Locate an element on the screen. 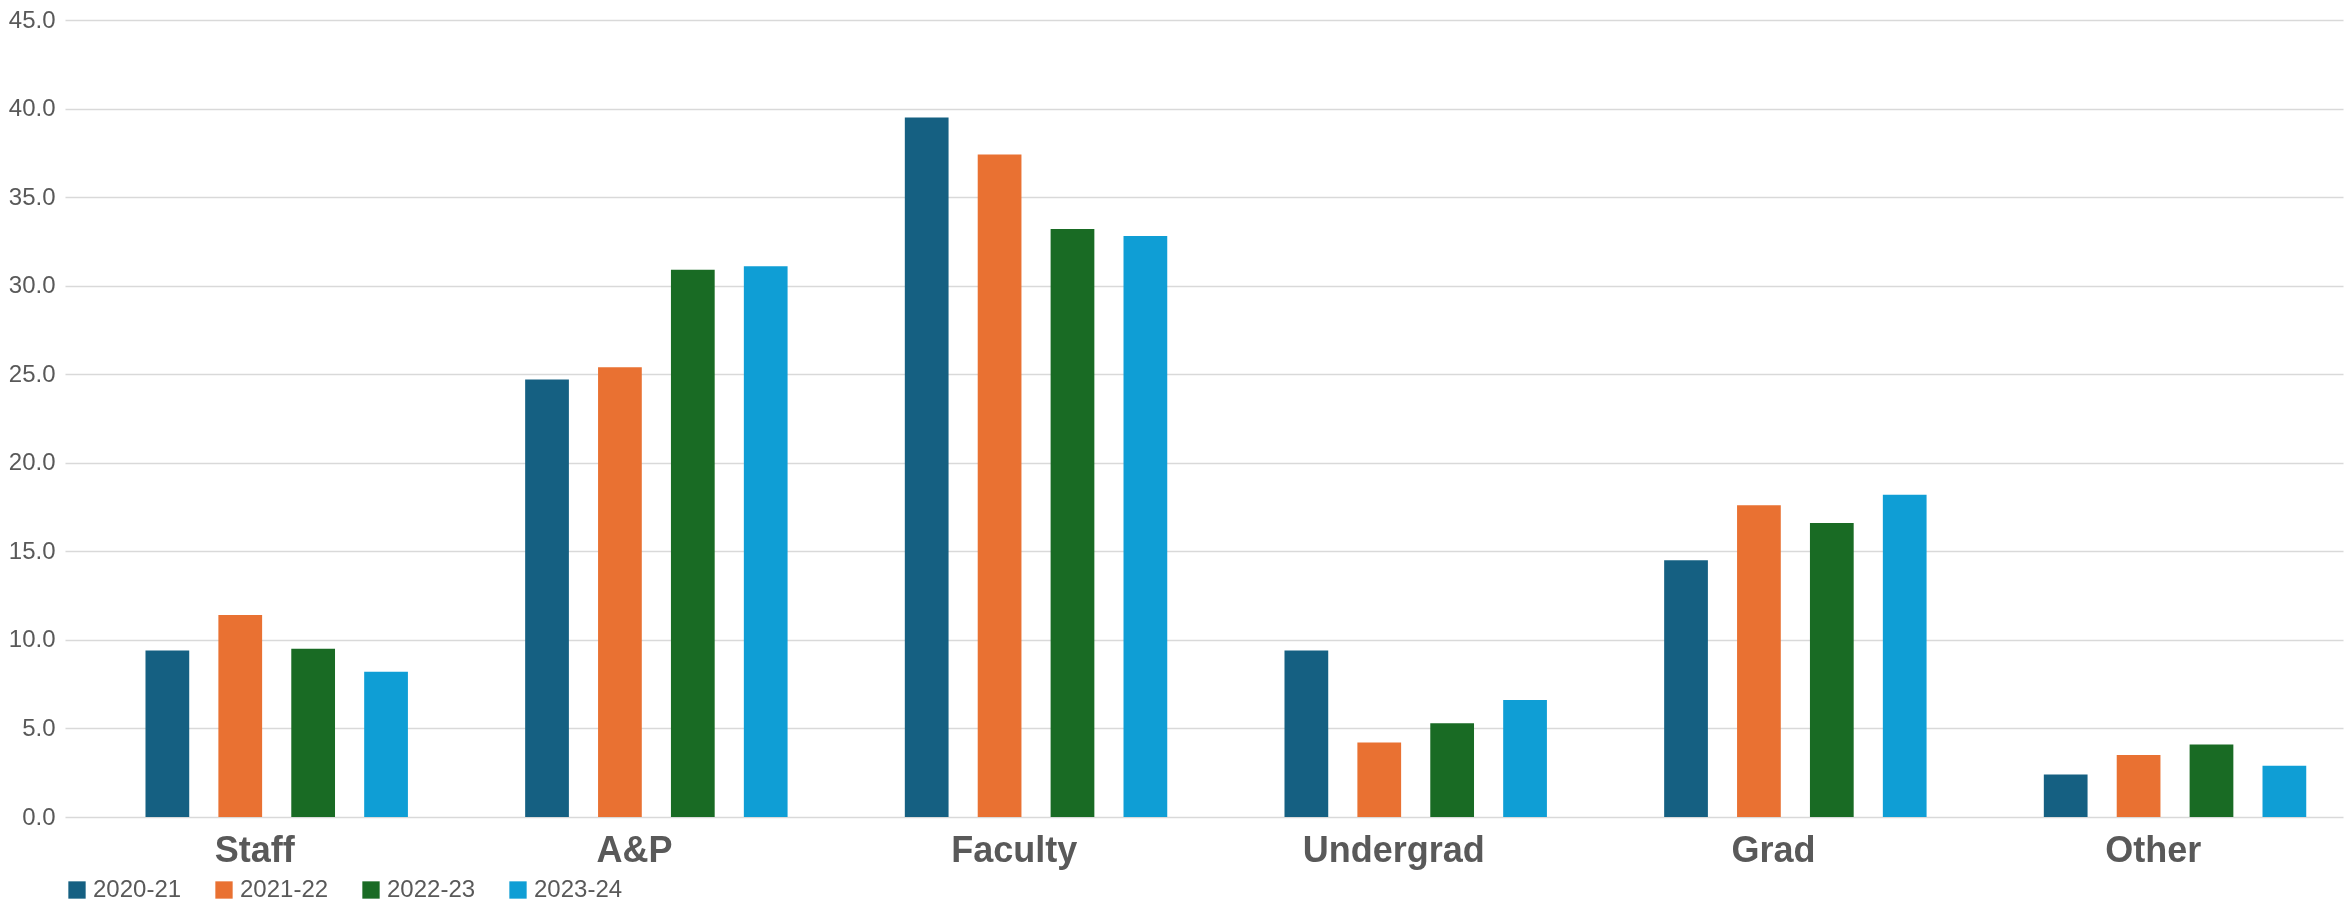  y-tick-label: 35.0 is located at coordinates (32, 196).